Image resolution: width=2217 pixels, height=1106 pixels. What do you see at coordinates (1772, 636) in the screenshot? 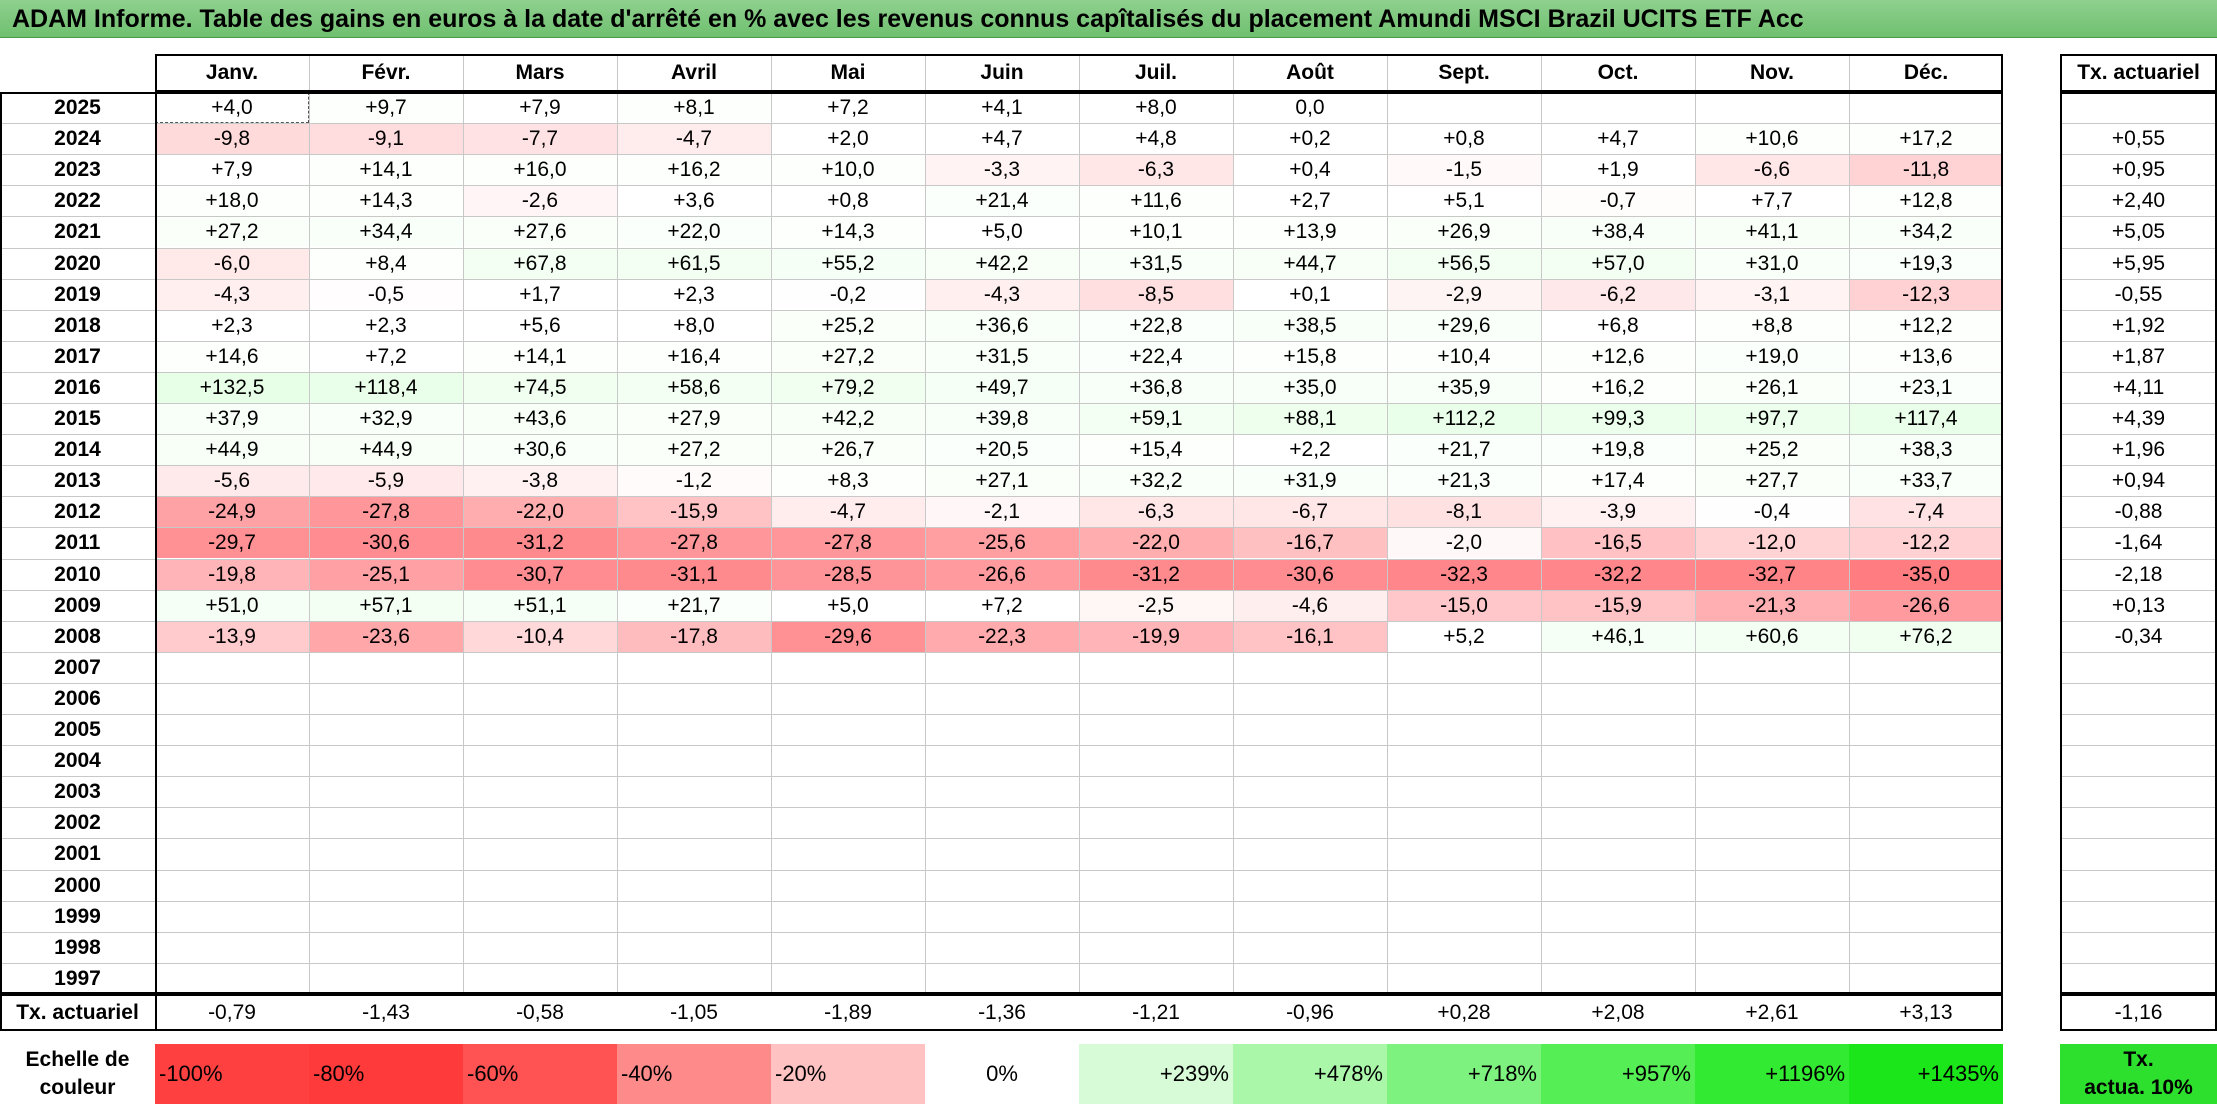
I see `table-cell: +60,6` at bounding box center [1772, 636].